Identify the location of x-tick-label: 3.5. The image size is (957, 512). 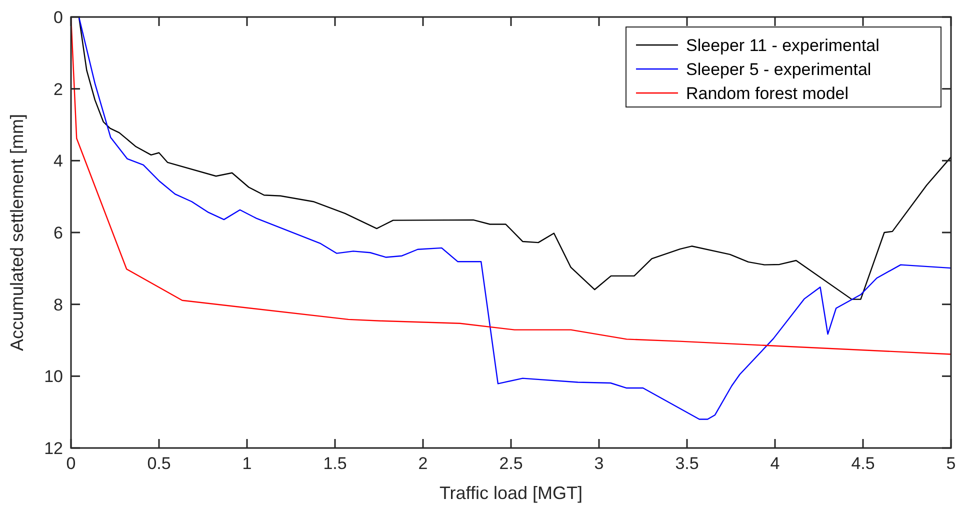
(687, 463).